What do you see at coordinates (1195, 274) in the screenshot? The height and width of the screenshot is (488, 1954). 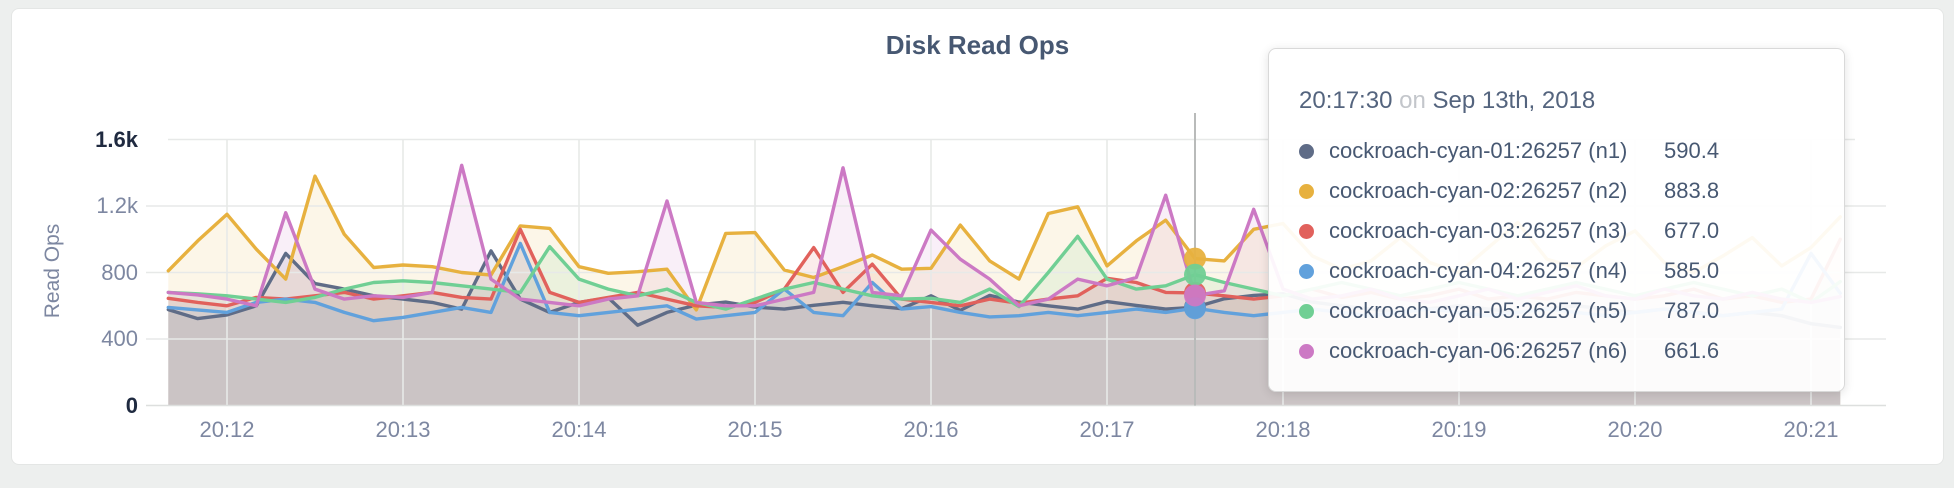 I see `hover-point-n5` at bounding box center [1195, 274].